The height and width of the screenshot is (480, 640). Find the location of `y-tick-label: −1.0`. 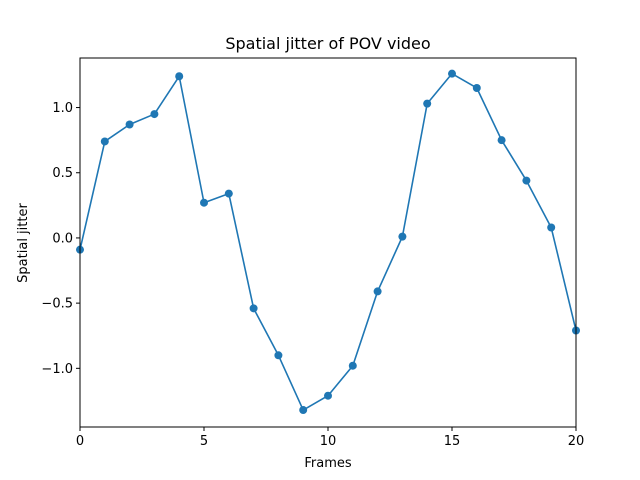

y-tick-label: −1.0 is located at coordinates (57, 369).